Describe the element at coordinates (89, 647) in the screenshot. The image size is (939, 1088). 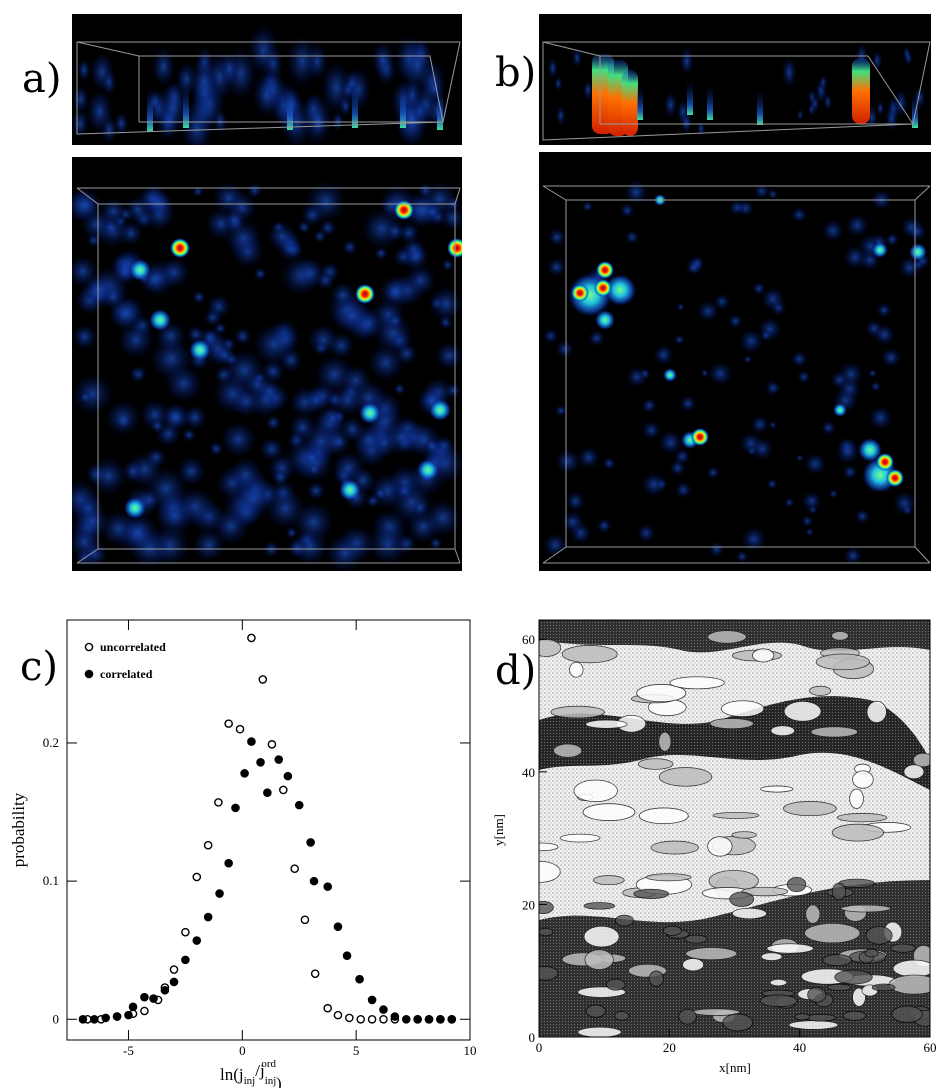
I see `legend-marker` at that location.